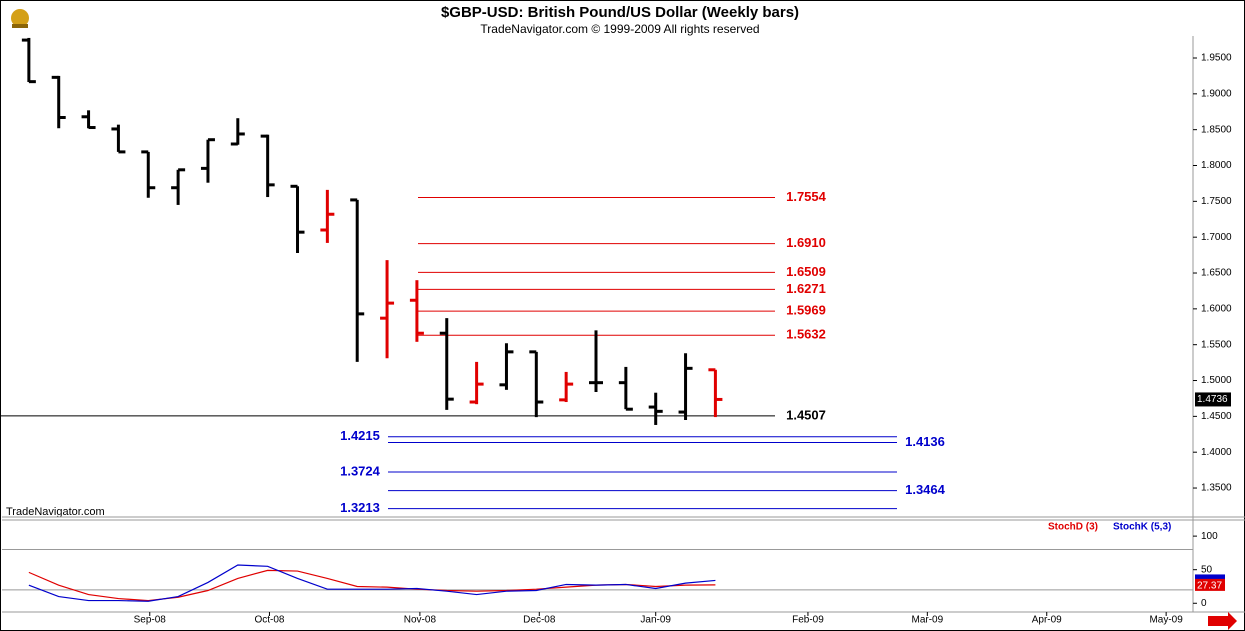 This screenshot has height=631, width=1245. Describe the element at coordinates (150, 620) in the screenshot. I see `x-tick-label: Sep-08` at that location.